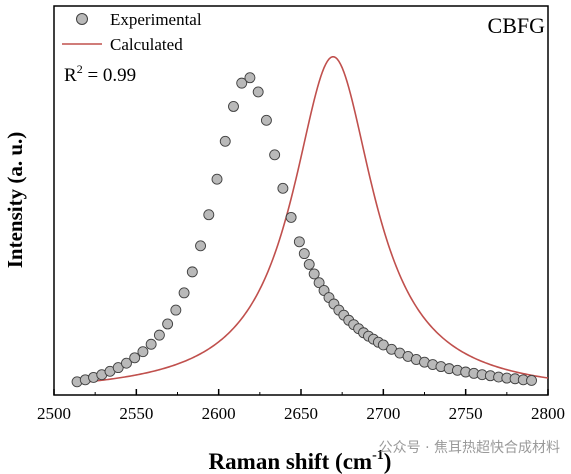  I want to click on x-tick-label: 2600, so click(219, 413).